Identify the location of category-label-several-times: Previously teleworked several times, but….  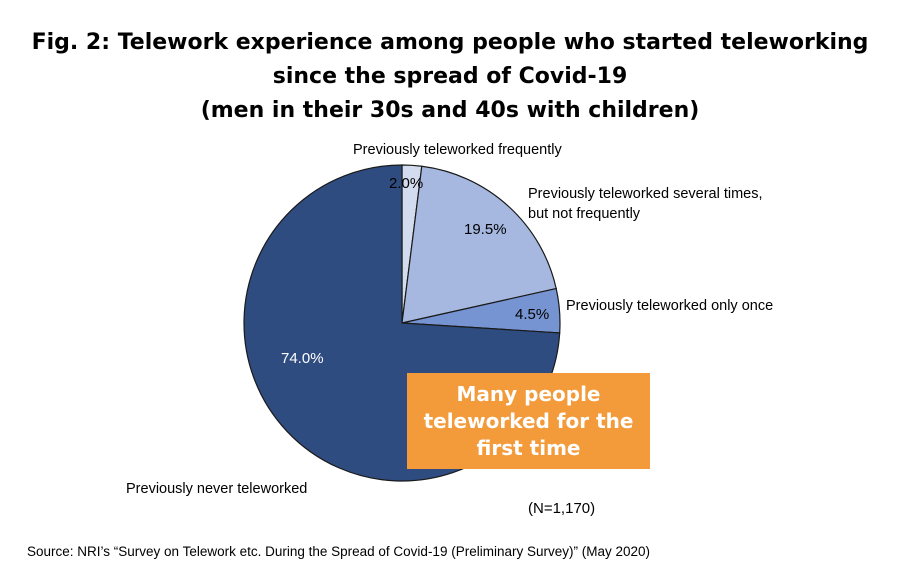
(645, 204).